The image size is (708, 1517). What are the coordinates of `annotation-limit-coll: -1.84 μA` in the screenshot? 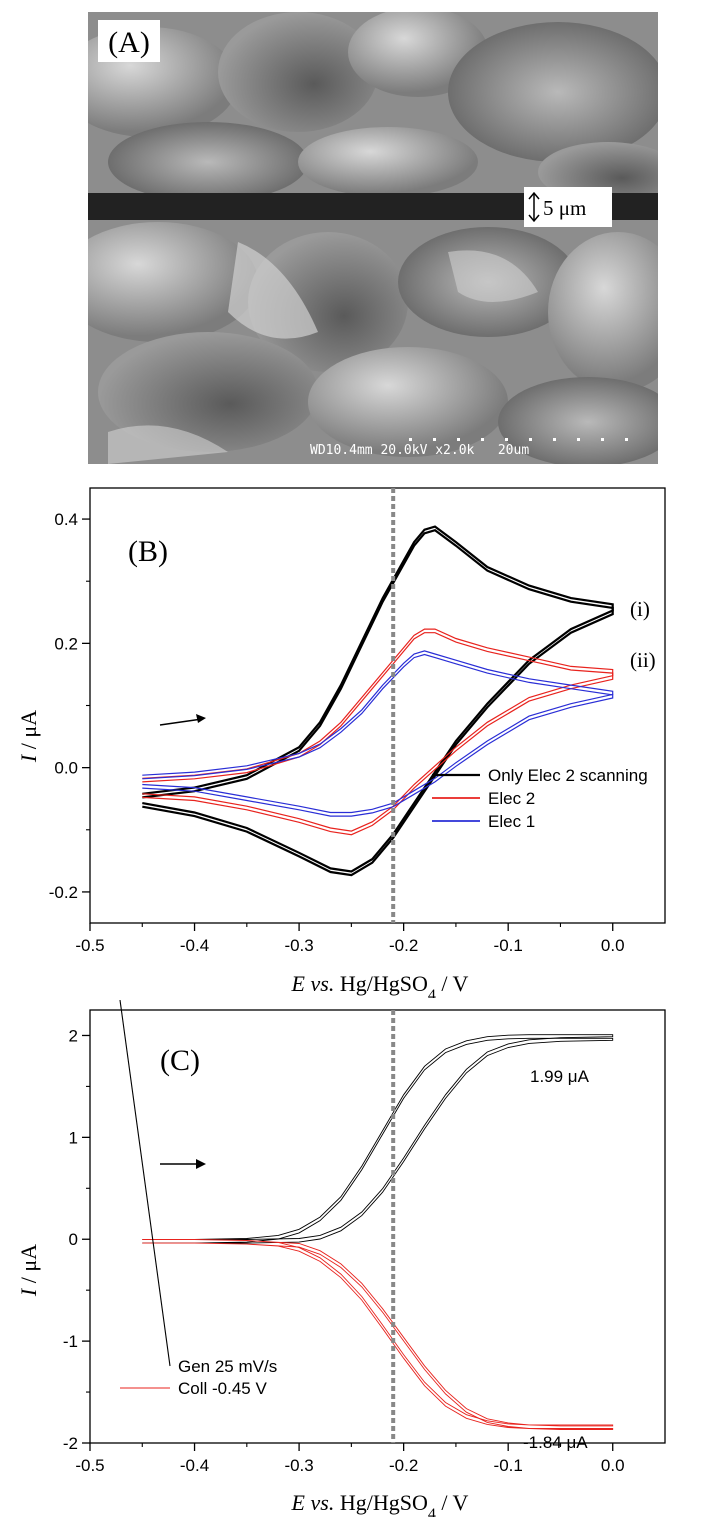 It's located at (555, 1442).